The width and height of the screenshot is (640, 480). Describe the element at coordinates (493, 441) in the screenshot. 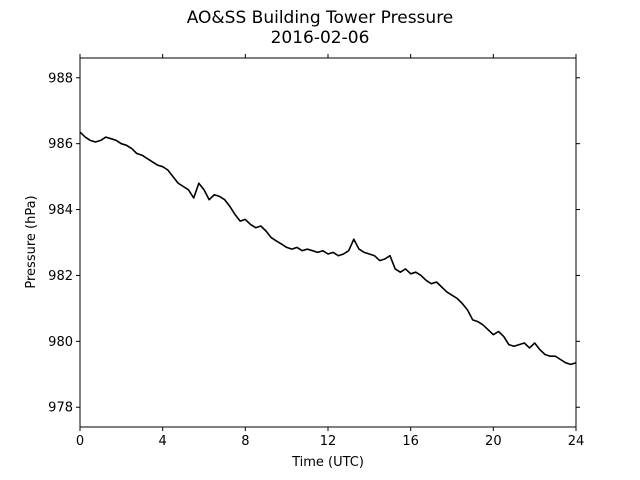

I see `x-tick-label: 20` at that location.